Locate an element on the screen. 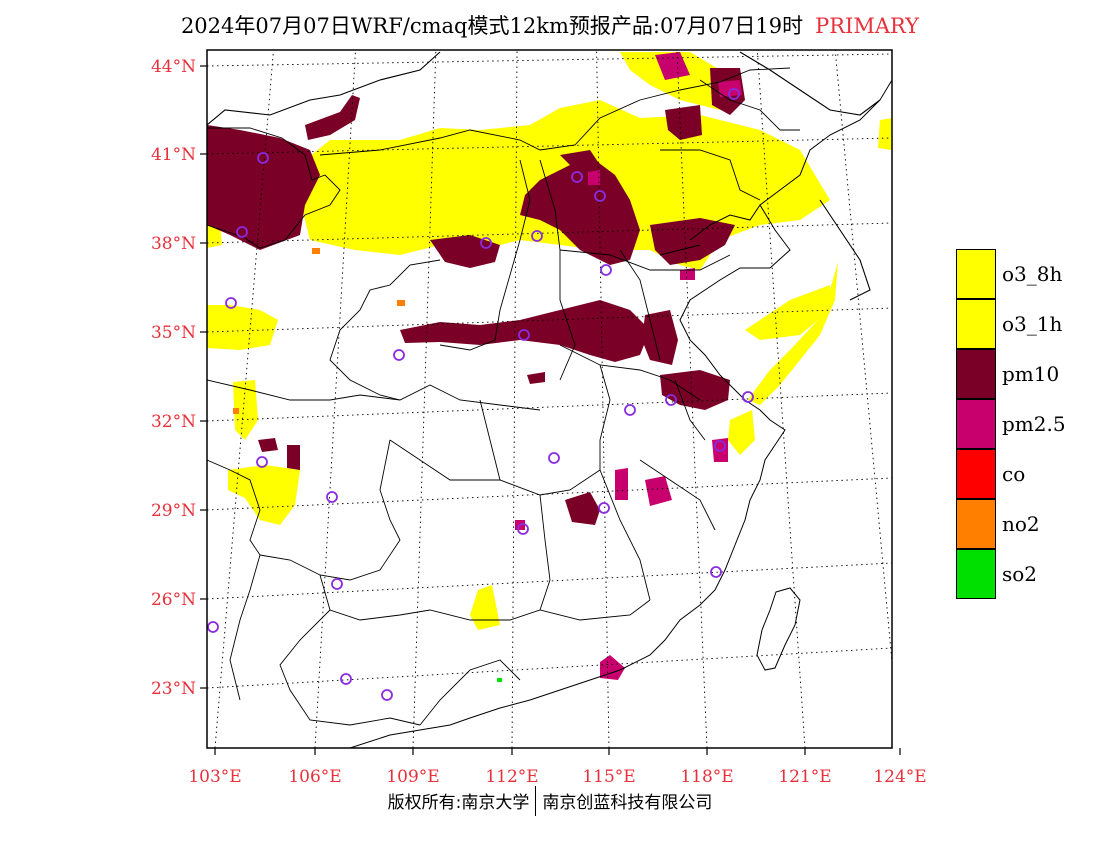 This screenshot has width=1100, height=850. lon-label: 124°E is located at coordinates (899, 777).